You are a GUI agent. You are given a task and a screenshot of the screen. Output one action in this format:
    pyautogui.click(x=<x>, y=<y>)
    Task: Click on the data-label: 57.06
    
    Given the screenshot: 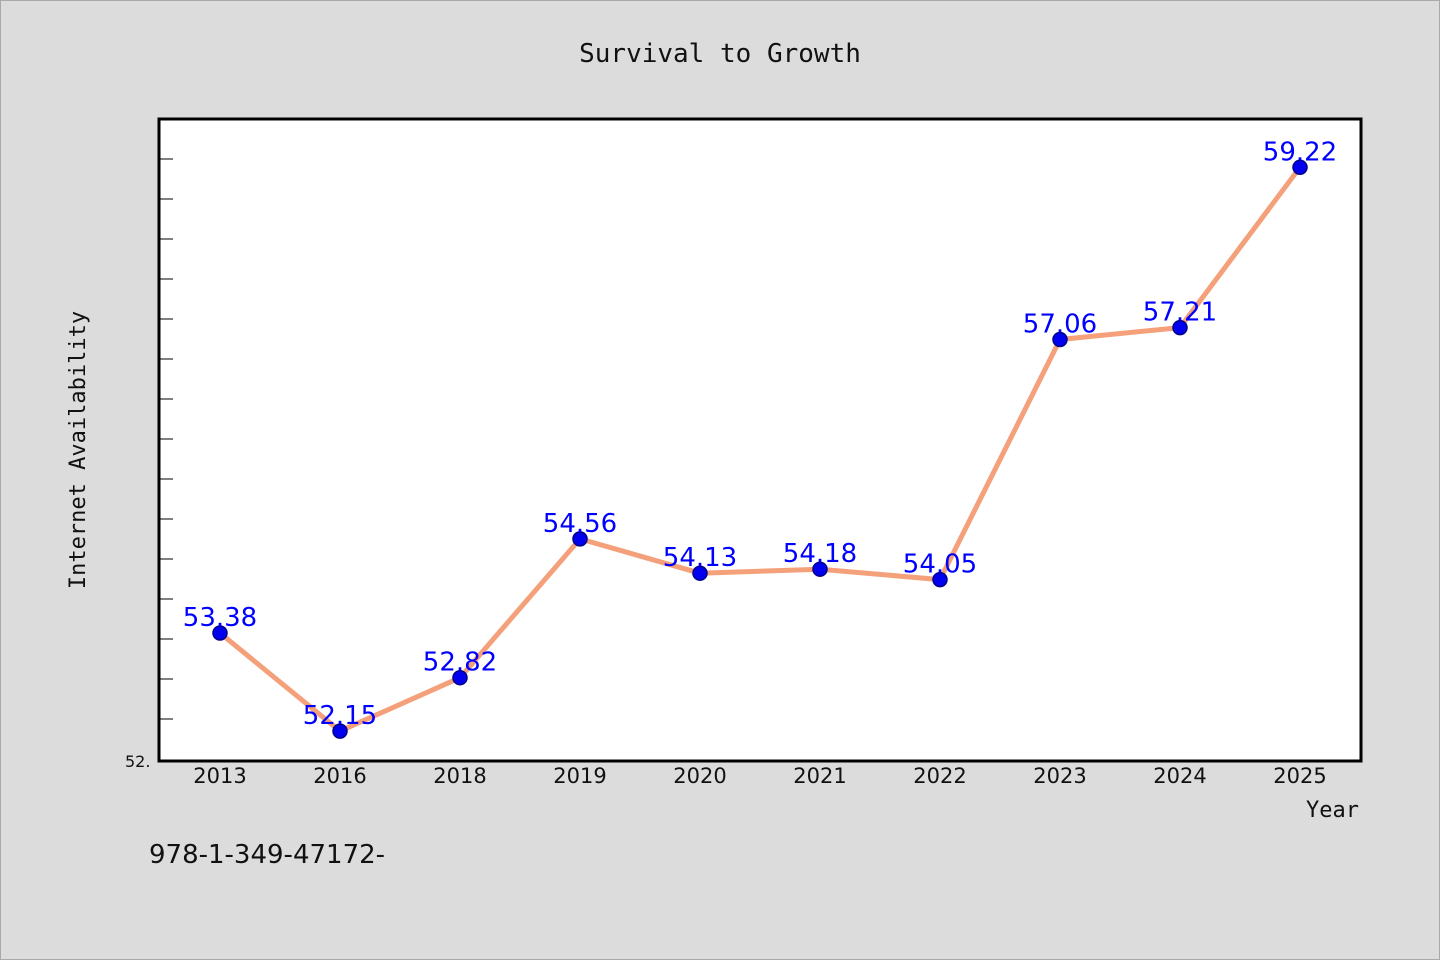 What is the action you would take?
    pyautogui.click(x=1060, y=325)
    